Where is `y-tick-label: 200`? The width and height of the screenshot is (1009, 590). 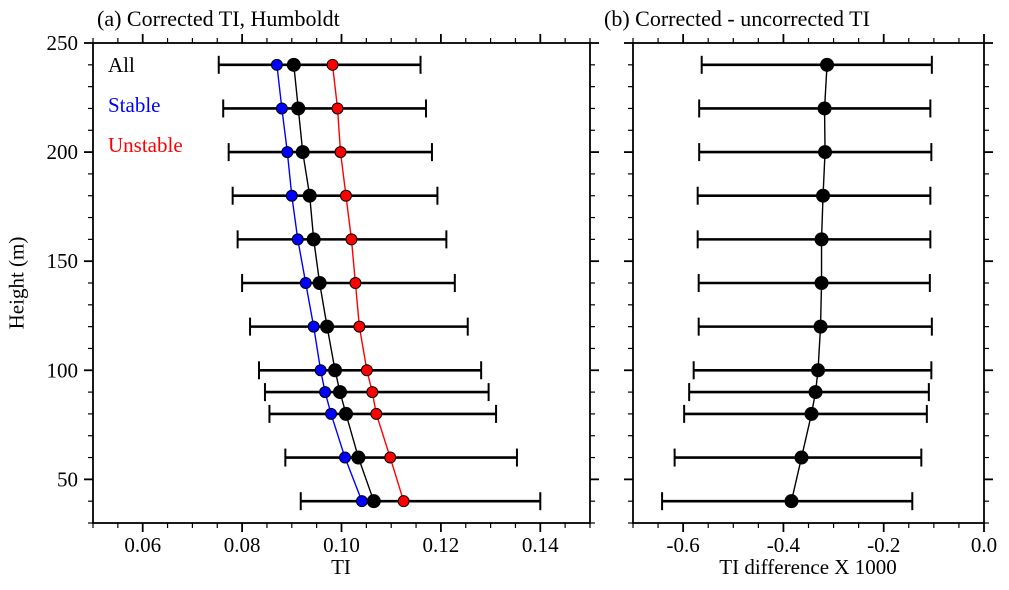 y-tick-label: 200 is located at coordinates (63, 152).